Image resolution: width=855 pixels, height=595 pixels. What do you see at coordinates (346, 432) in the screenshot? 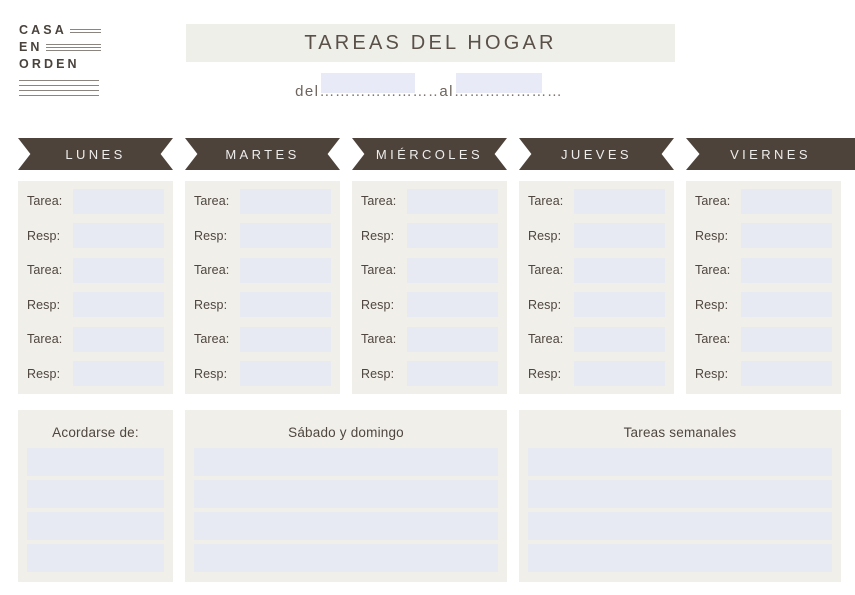
I see `bottom-panel-title: Sábado y domingo` at bounding box center [346, 432].